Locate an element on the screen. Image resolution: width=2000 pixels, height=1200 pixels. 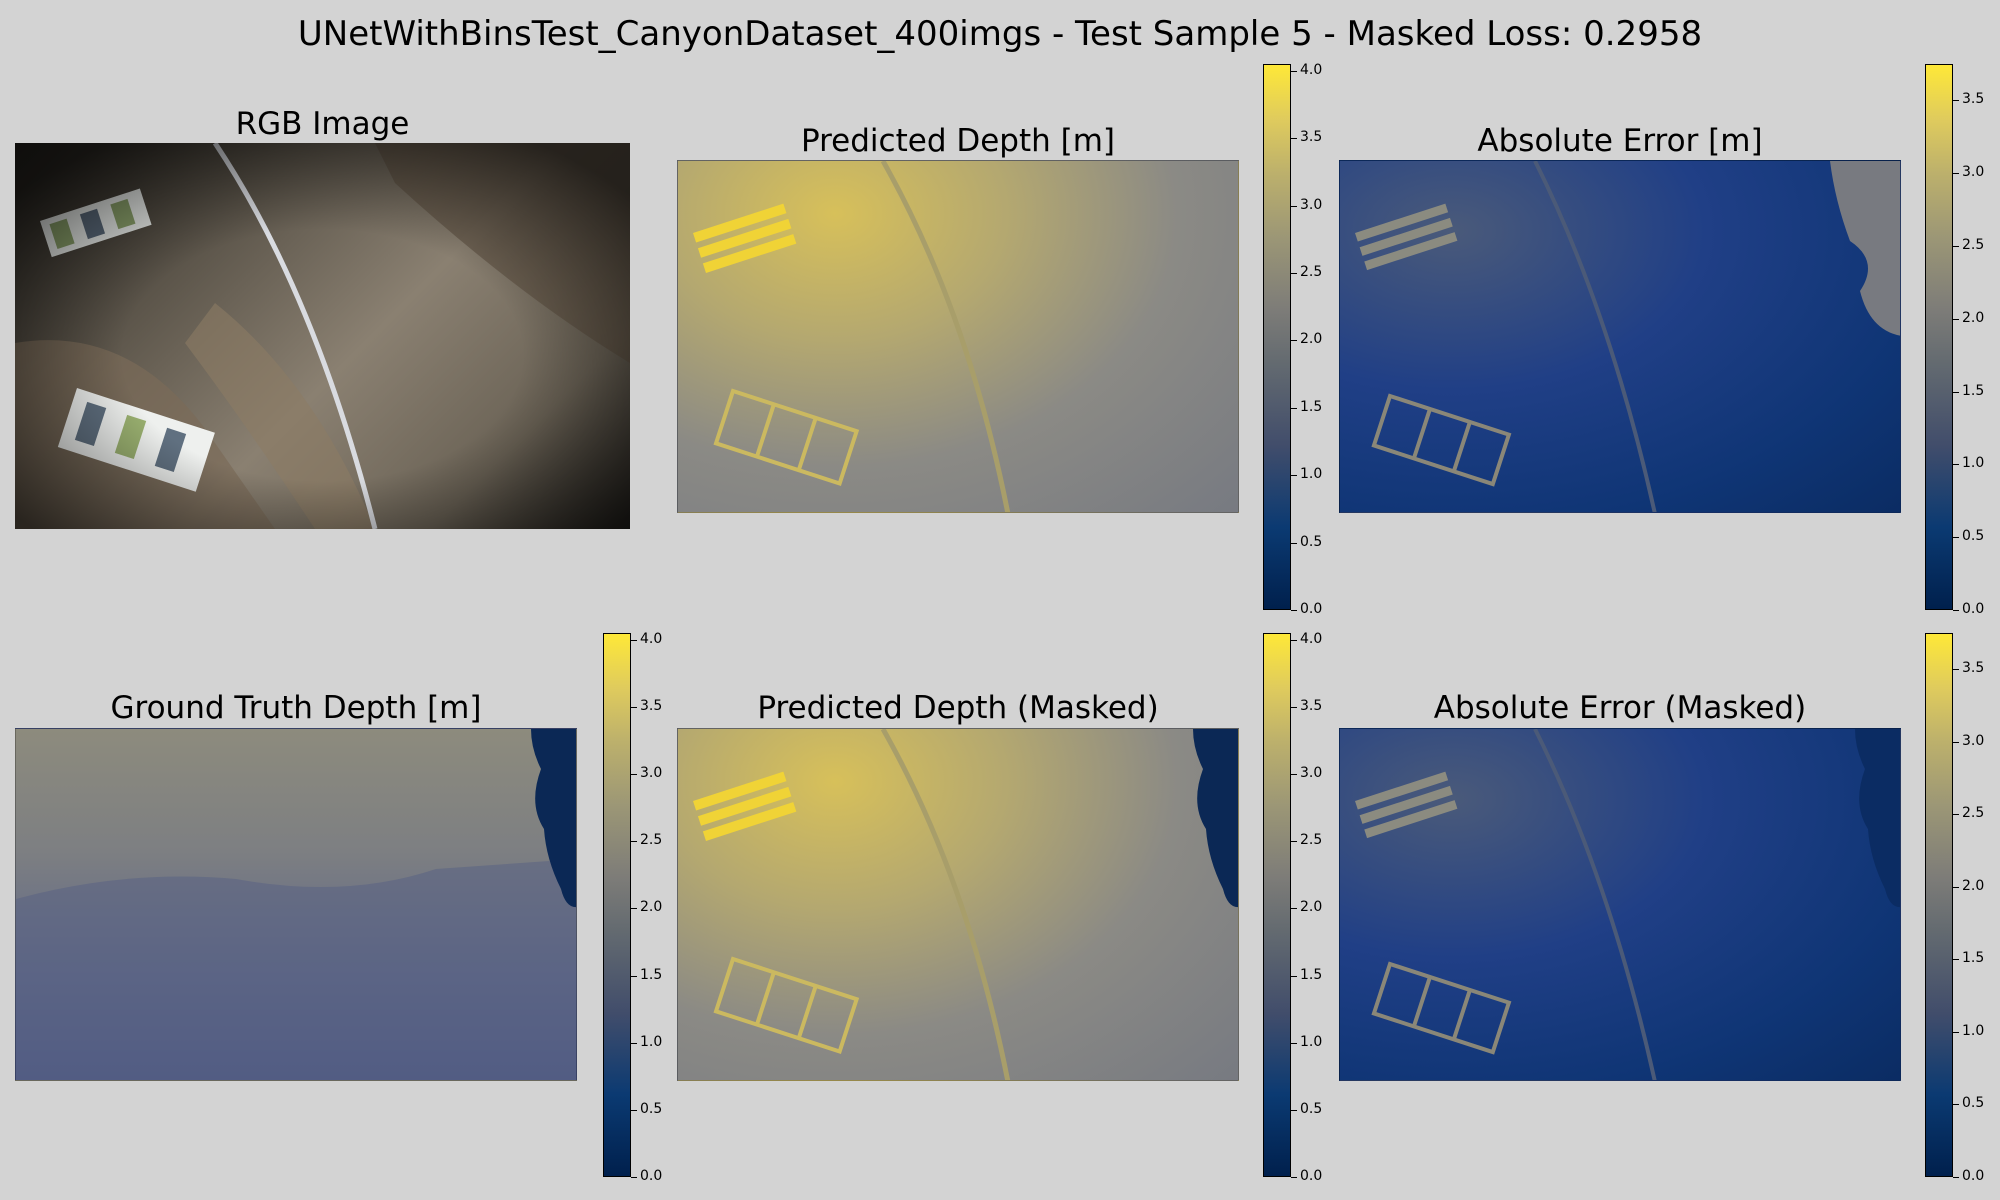
gt-depth-map is located at coordinates (296, 904).